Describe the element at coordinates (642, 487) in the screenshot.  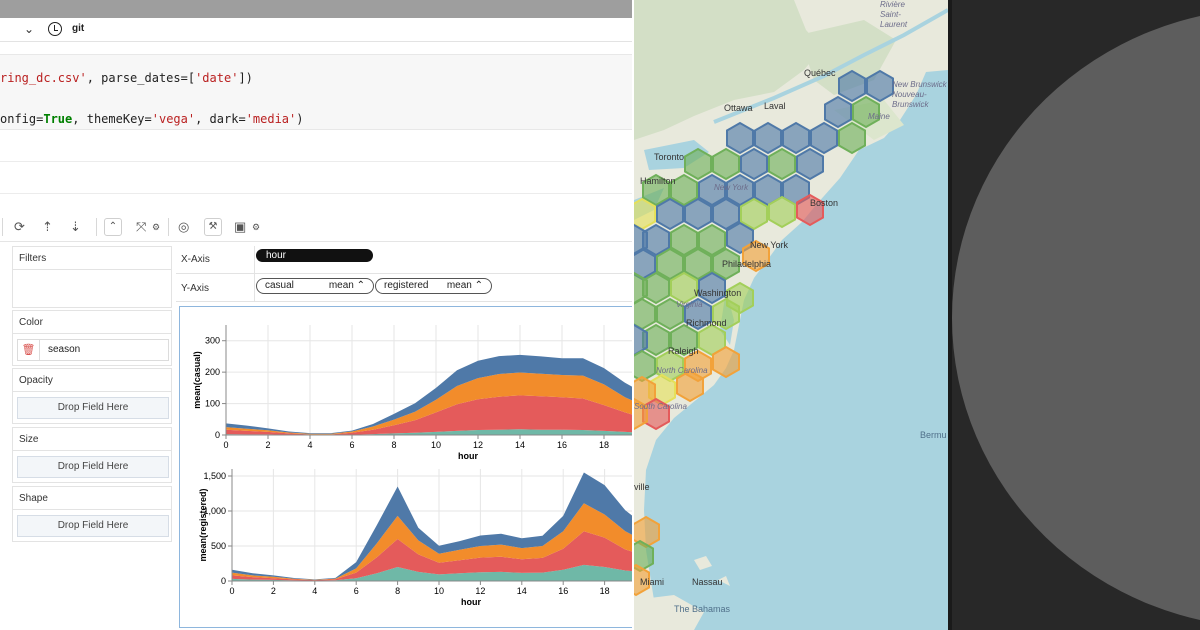
I see `map-label-ville: ville` at that location.